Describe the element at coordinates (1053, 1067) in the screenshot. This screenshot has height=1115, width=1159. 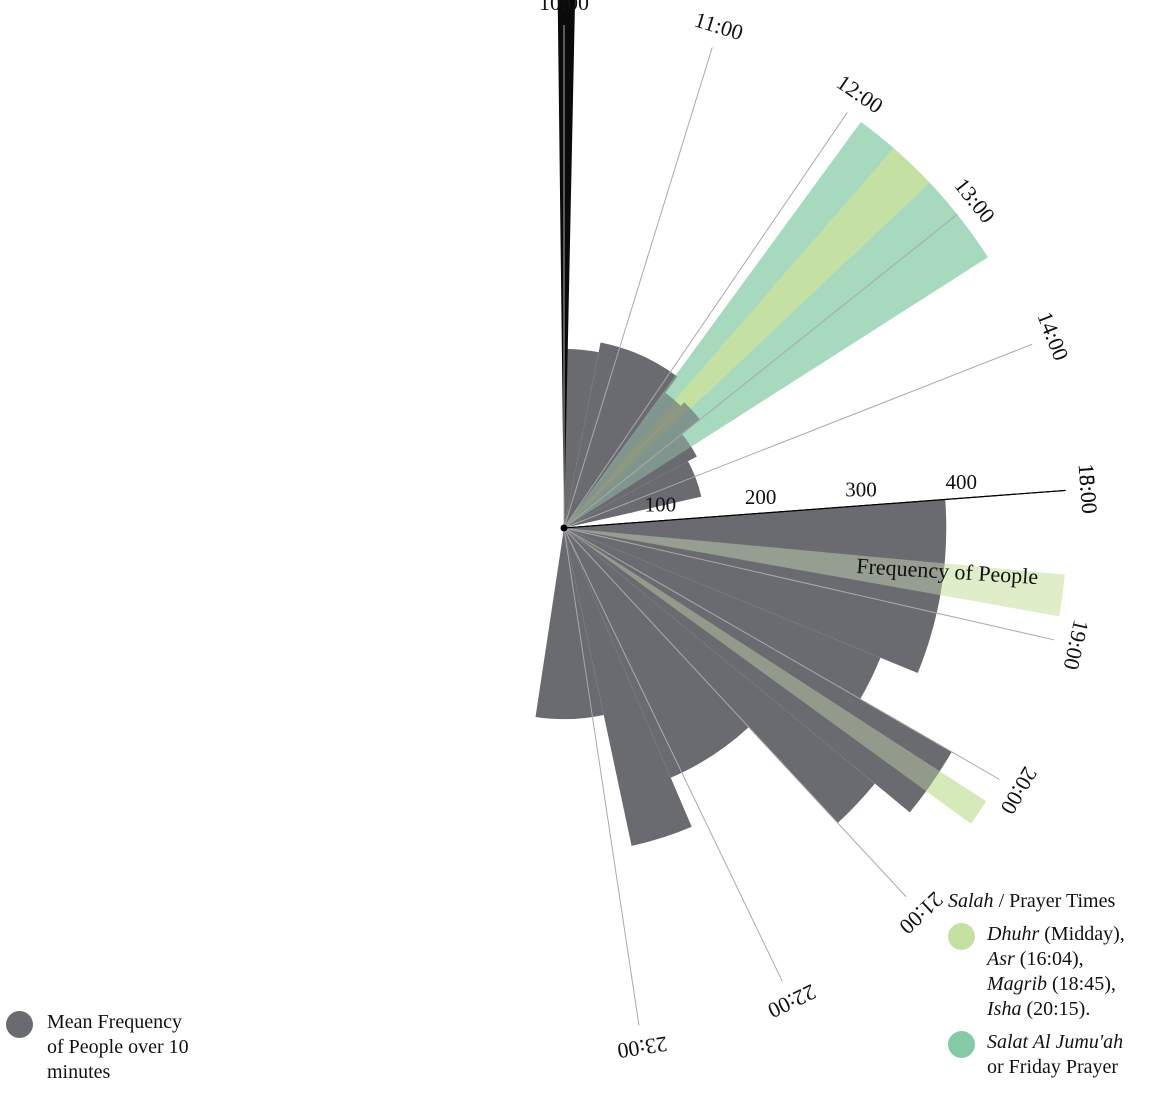
I see `jumuah-line2: or Friday Prayer` at that location.